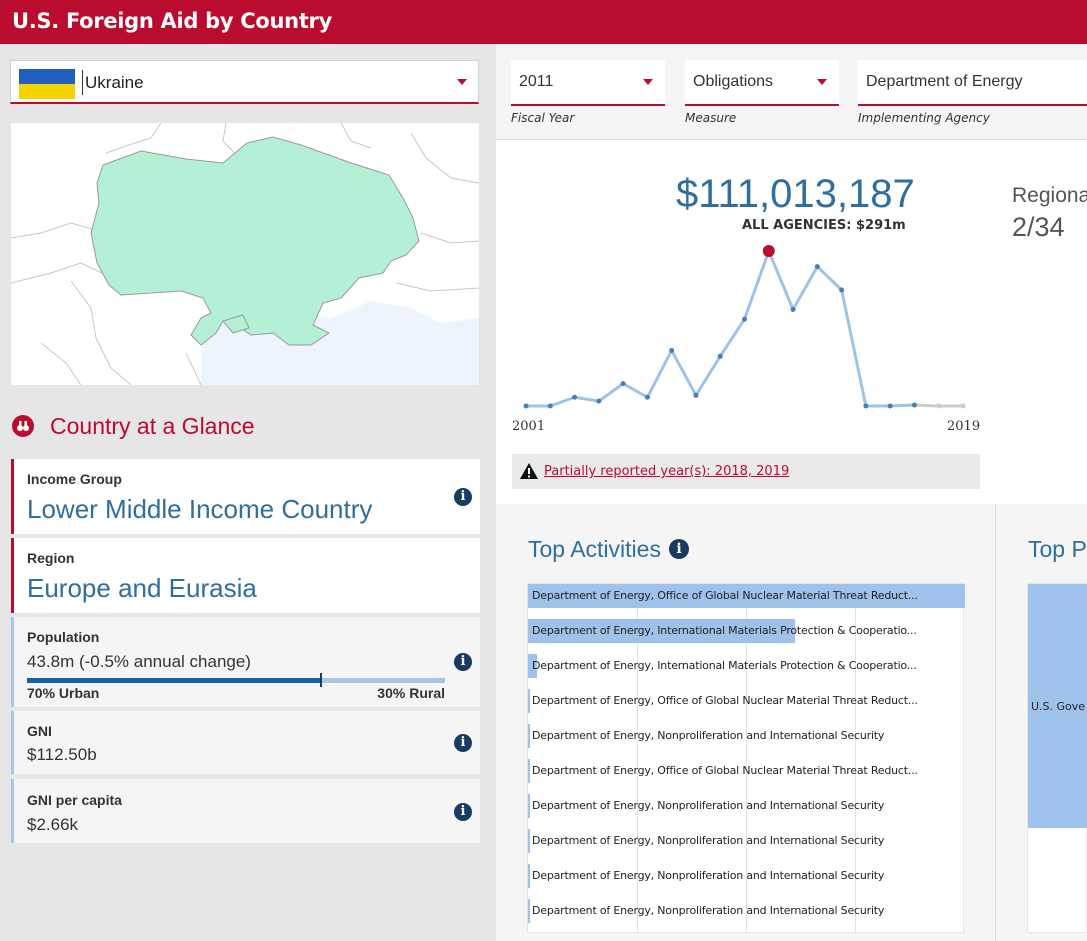 The image size is (1087, 941). I want to click on gni-card: GNI $112.50b i, so click(245, 742).